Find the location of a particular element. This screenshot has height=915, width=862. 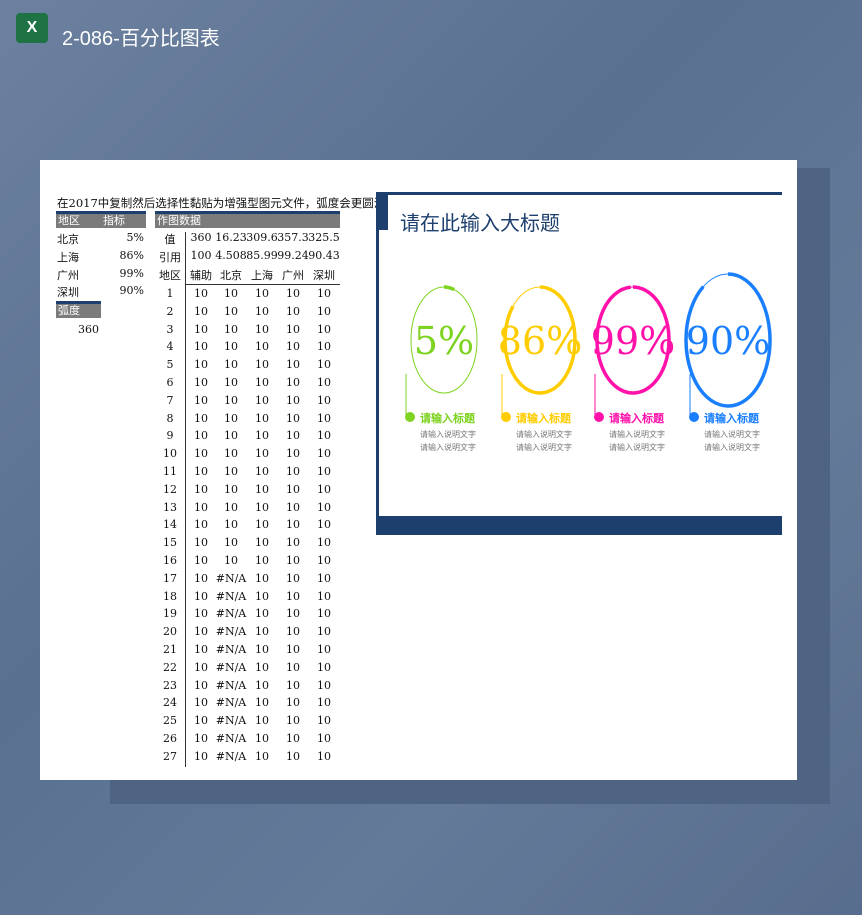

column-header-cell: 深圳 is located at coordinates (324, 275).